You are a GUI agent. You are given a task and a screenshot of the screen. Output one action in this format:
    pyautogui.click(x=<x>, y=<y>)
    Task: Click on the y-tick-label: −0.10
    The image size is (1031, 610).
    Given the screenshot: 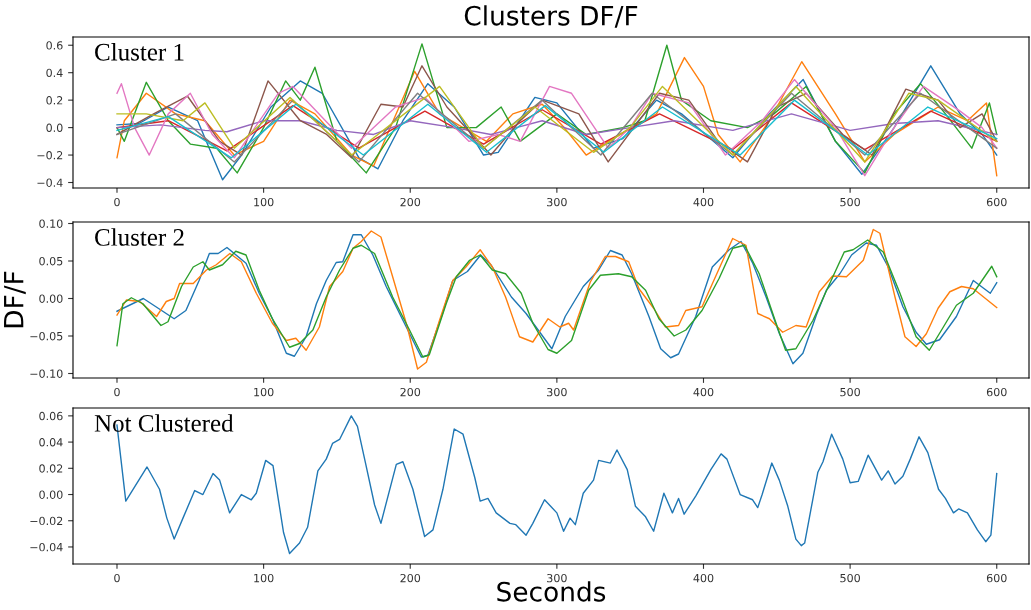 What is the action you would take?
    pyautogui.click(x=46, y=373)
    